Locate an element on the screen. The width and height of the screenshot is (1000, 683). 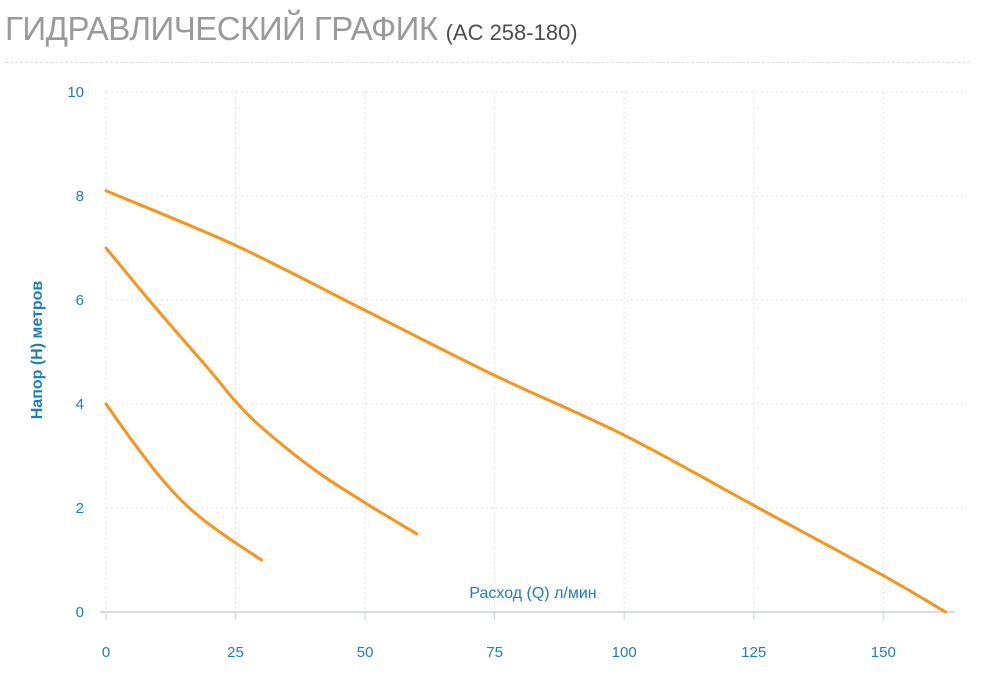
y-tick-label: 4 is located at coordinates (80, 404).